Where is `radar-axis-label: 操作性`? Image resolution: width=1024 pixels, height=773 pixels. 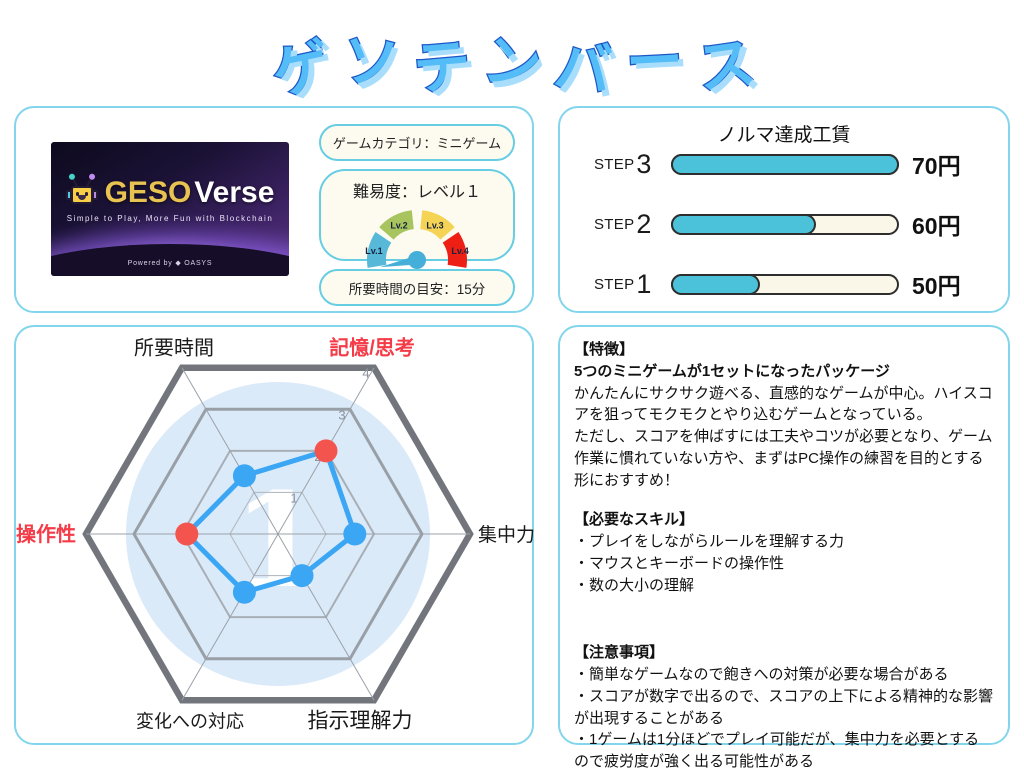 radar-axis-label: 操作性 is located at coordinates (46, 534).